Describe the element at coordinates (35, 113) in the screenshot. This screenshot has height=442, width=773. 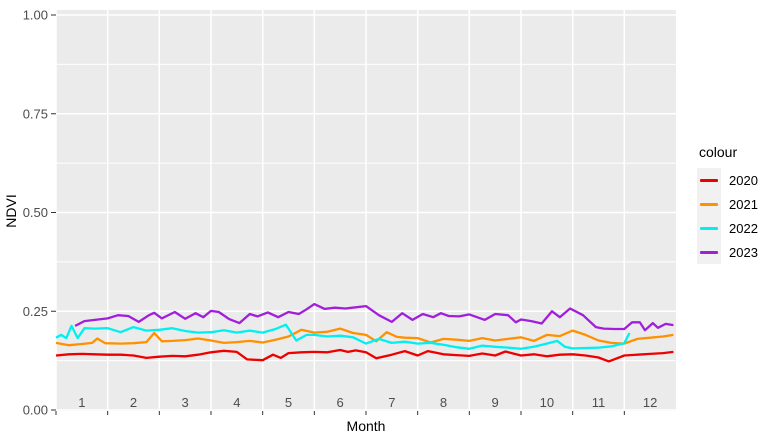
I see `y-tick-label: 0.75` at that location.